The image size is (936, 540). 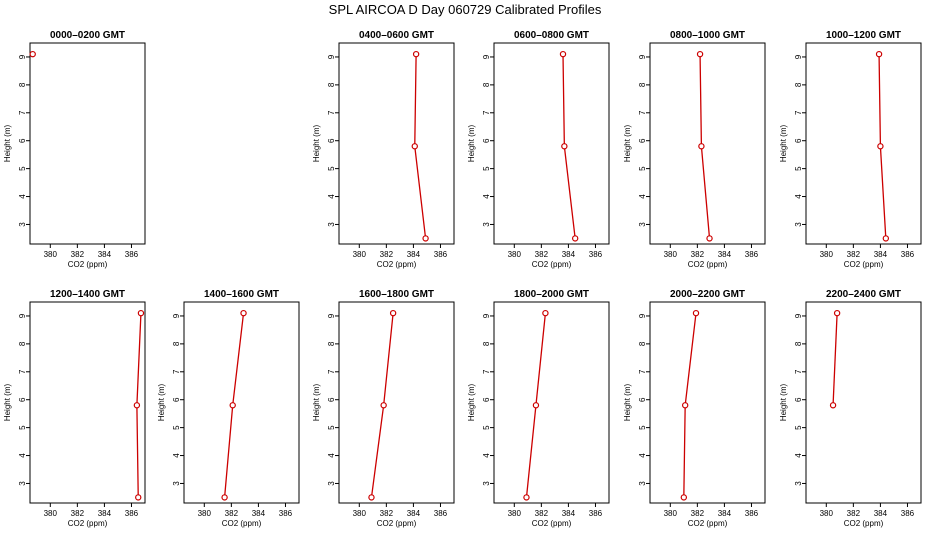 I want to click on panel-title: 0800–1000 GMT, so click(x=707, y=35).